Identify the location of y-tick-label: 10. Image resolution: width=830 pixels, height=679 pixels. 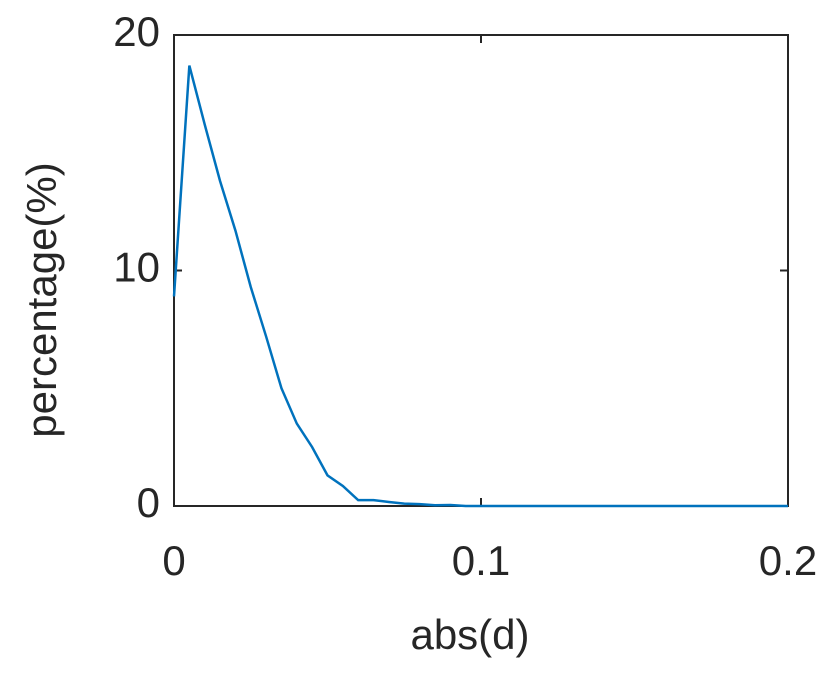
(136, 267).